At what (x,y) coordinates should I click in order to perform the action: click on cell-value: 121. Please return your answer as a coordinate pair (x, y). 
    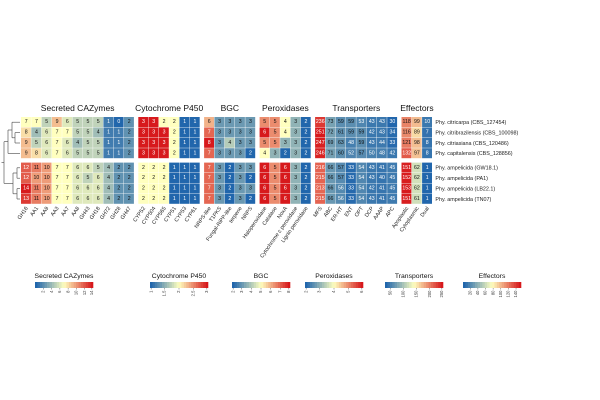
    Looking at the image, I should click on (406, 143).